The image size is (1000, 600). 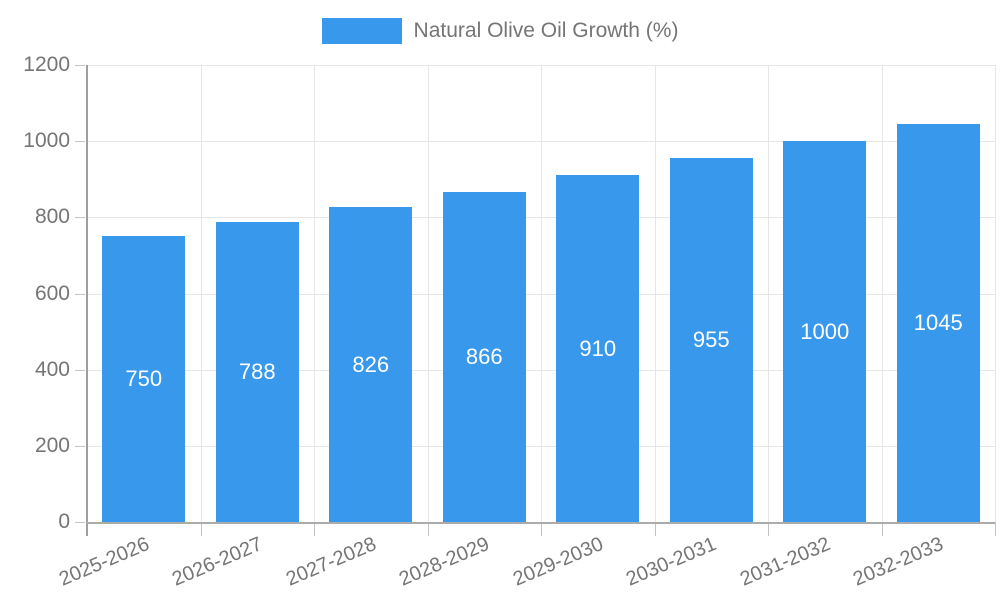 I want to click on y-axis-tick-label: 1000, so click(x=46, y=141).